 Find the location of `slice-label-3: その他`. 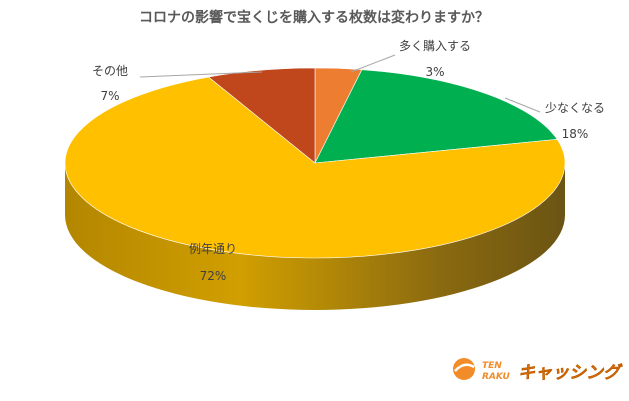

slice-label-3: その他 is located at coordinates (110, 71).